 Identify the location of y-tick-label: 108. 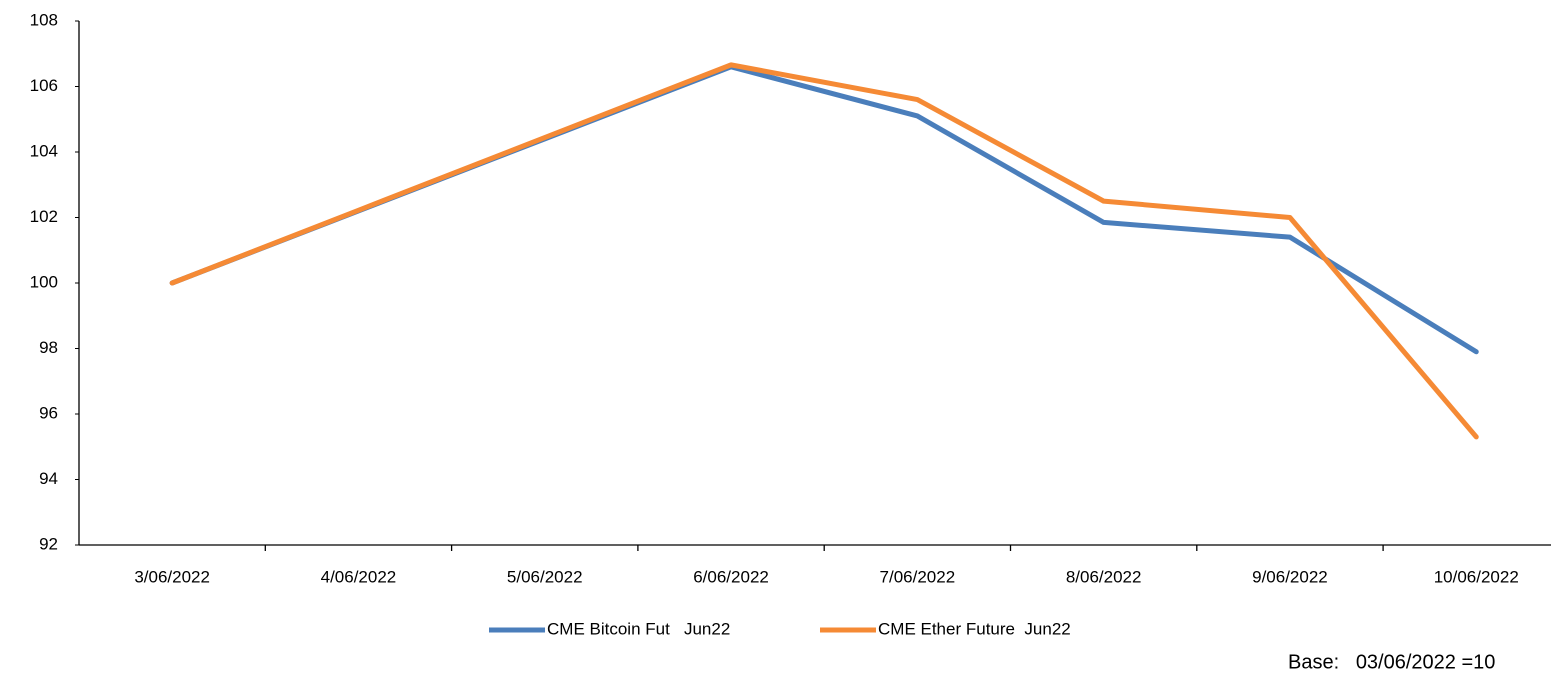
(44, 19).